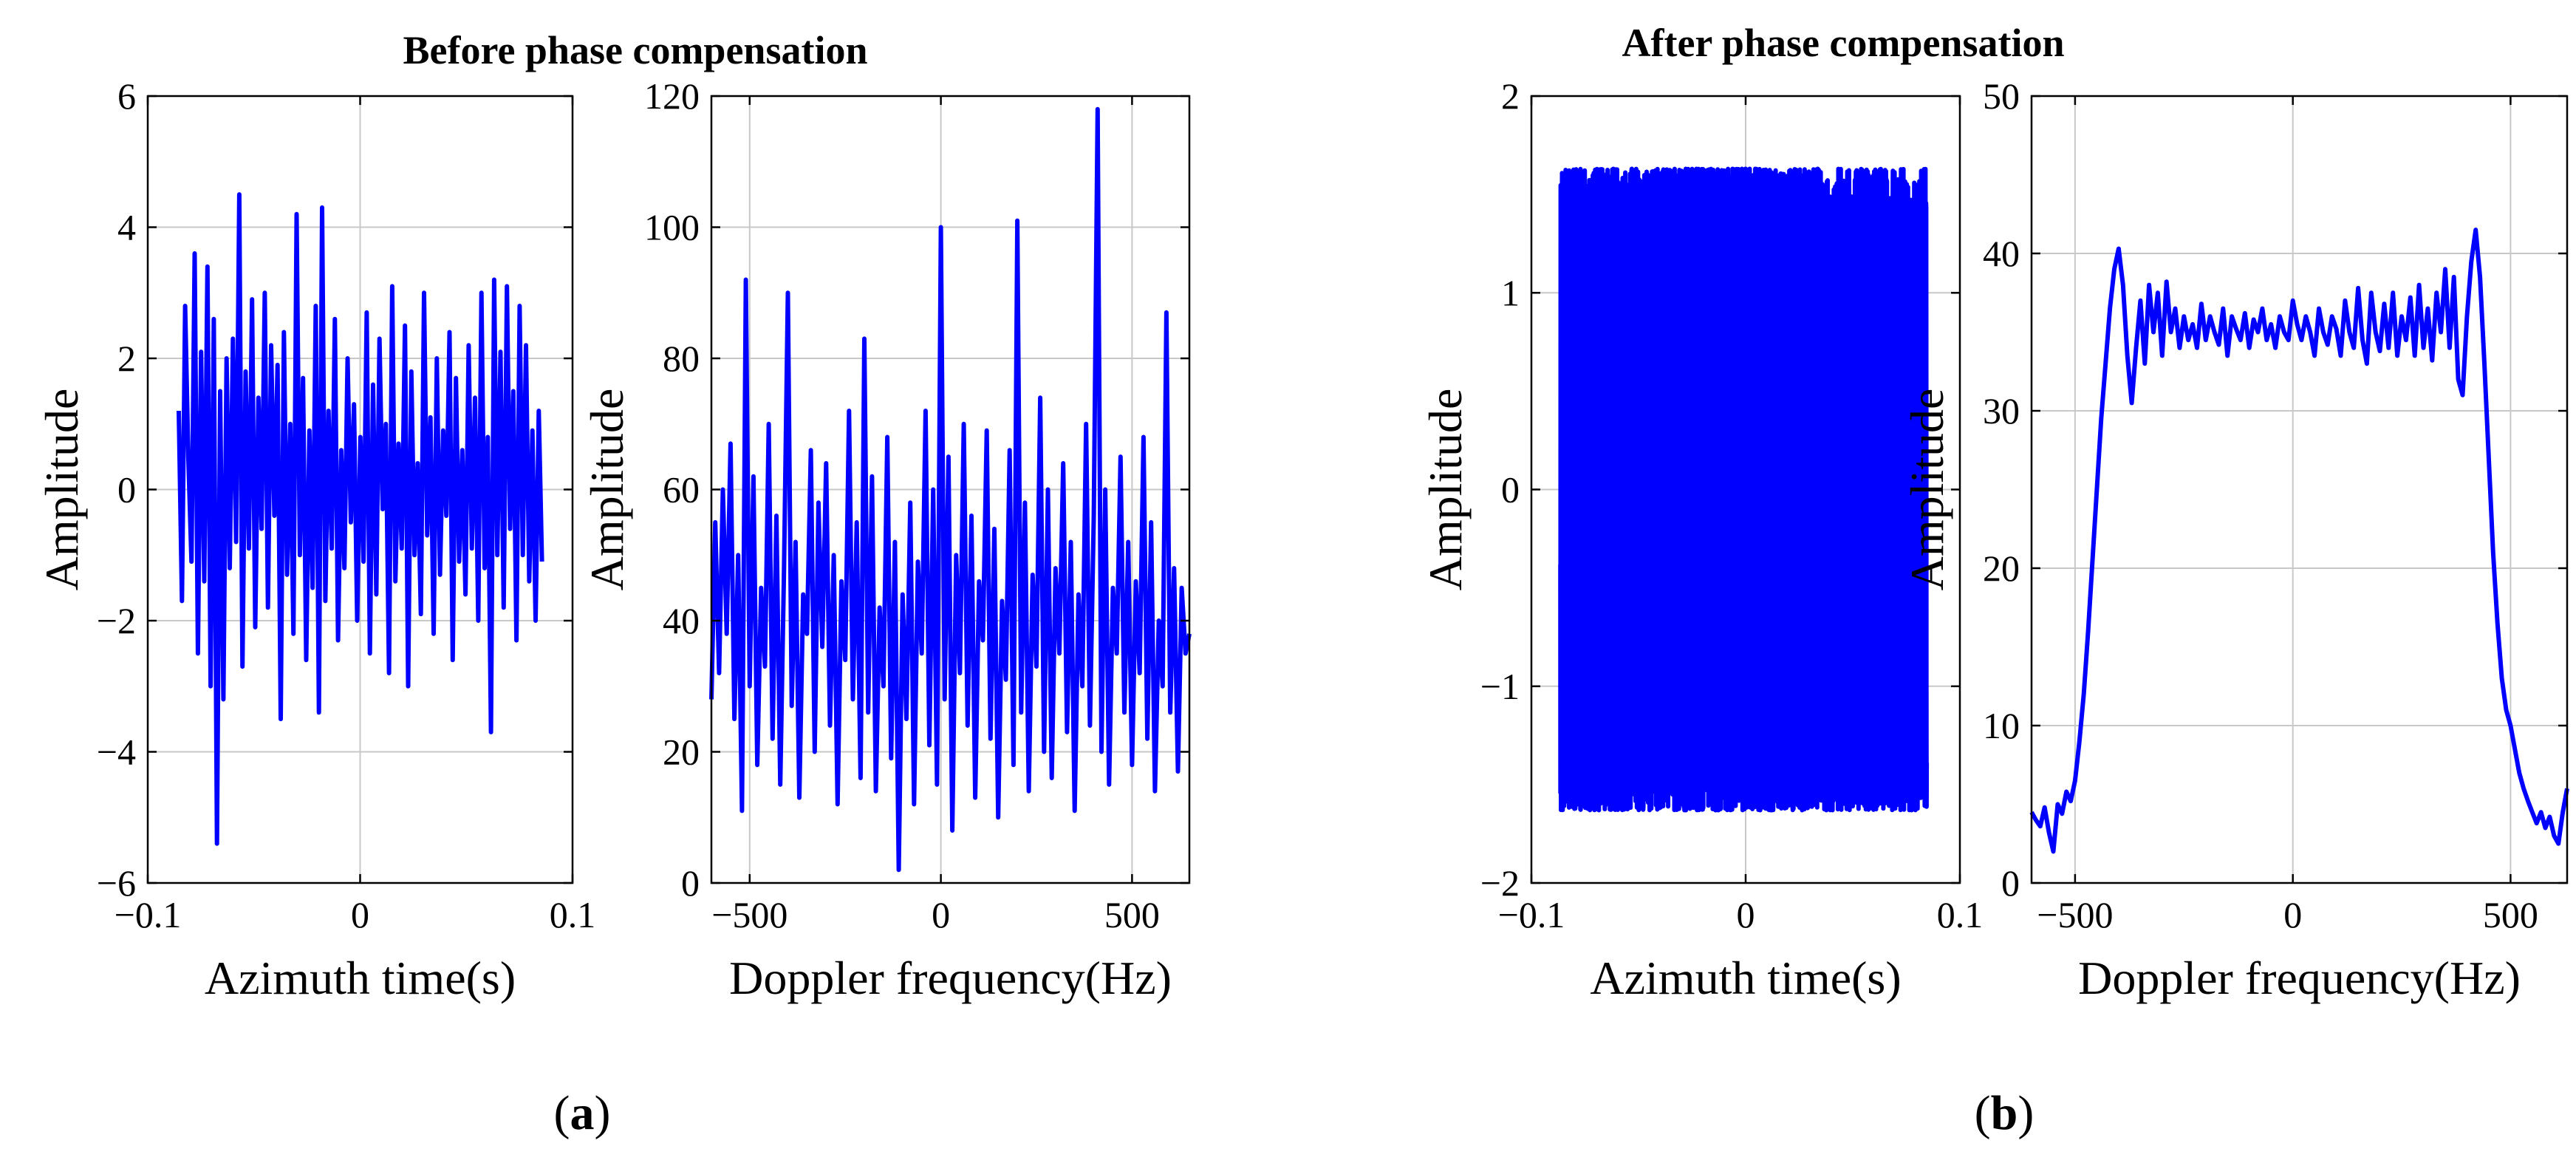 This screenshot has width=2576, height=1163. I want to click on y-tick-label: −4, so click(117, 752).